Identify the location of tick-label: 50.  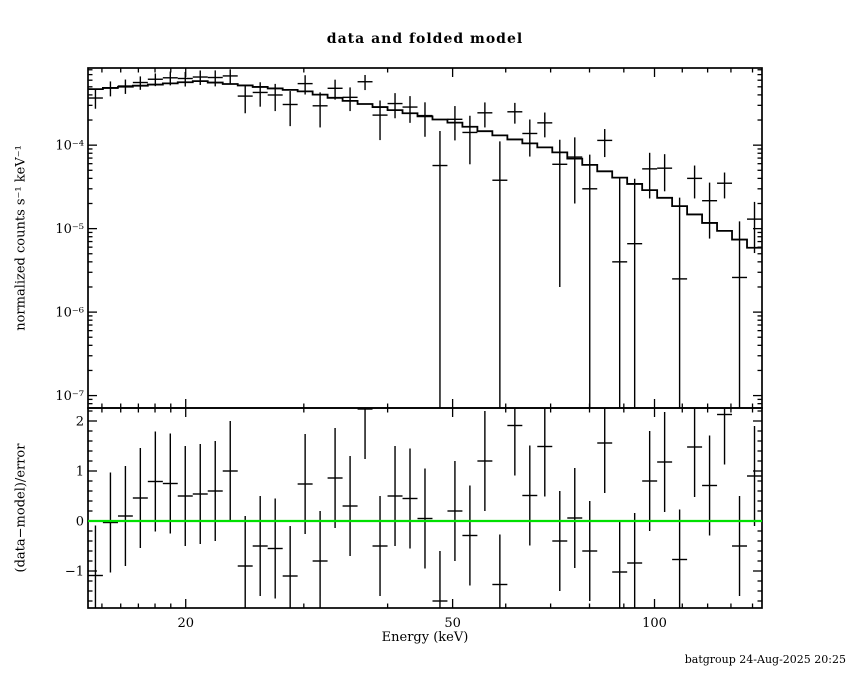
(452, 623).